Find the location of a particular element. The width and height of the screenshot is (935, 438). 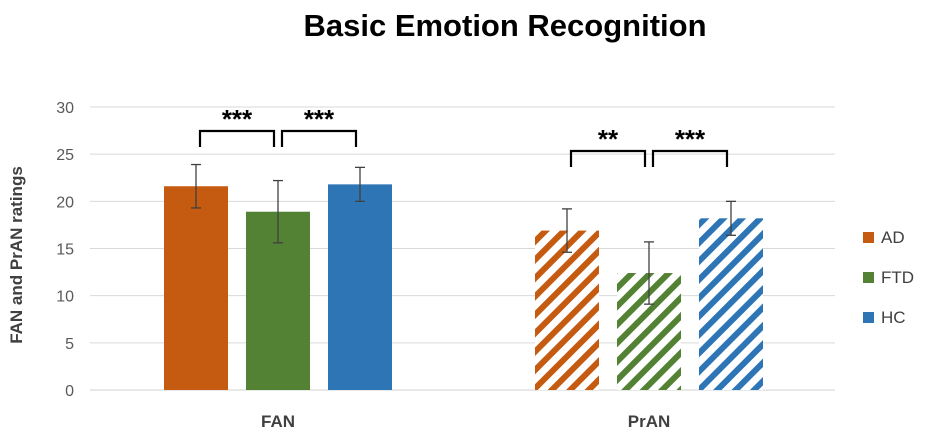

error-bar-pran-hc is located at coordinates (731, 218).